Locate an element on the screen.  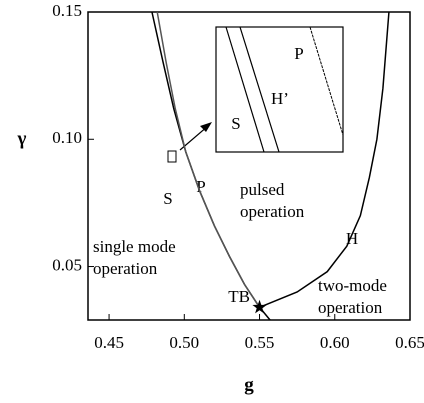
x-tick-label: 0.60 is located at coordinates (335, 342).